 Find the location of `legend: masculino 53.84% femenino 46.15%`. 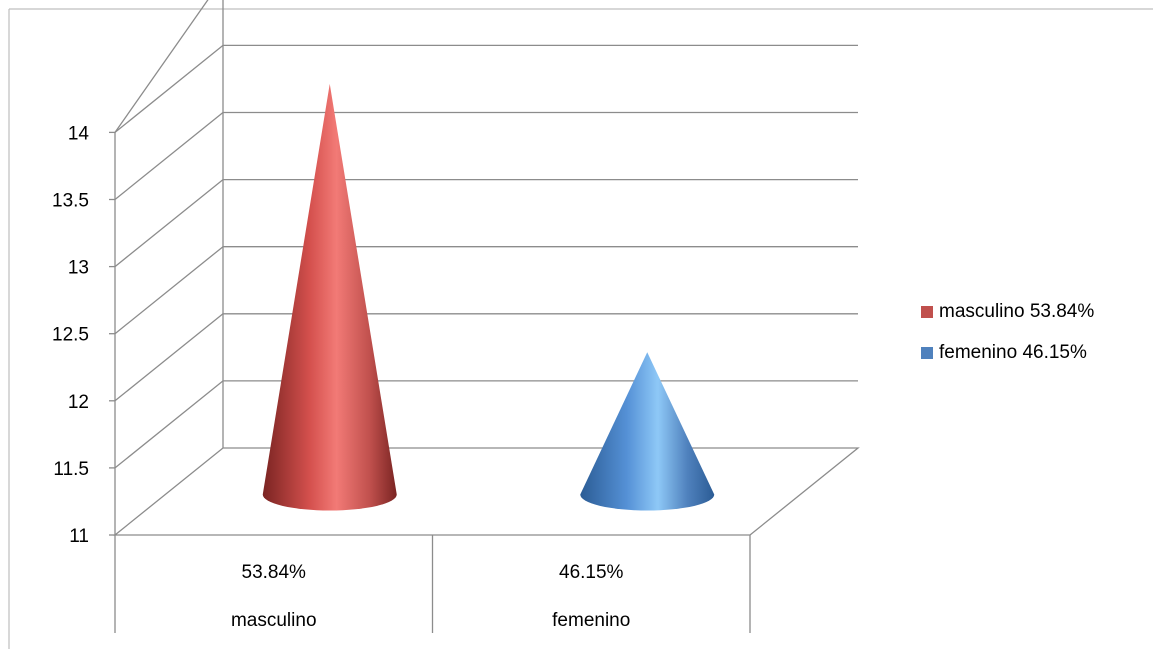

legend: masculino 53.84% femenino 46.15% is located at coordinates (1007, 338).